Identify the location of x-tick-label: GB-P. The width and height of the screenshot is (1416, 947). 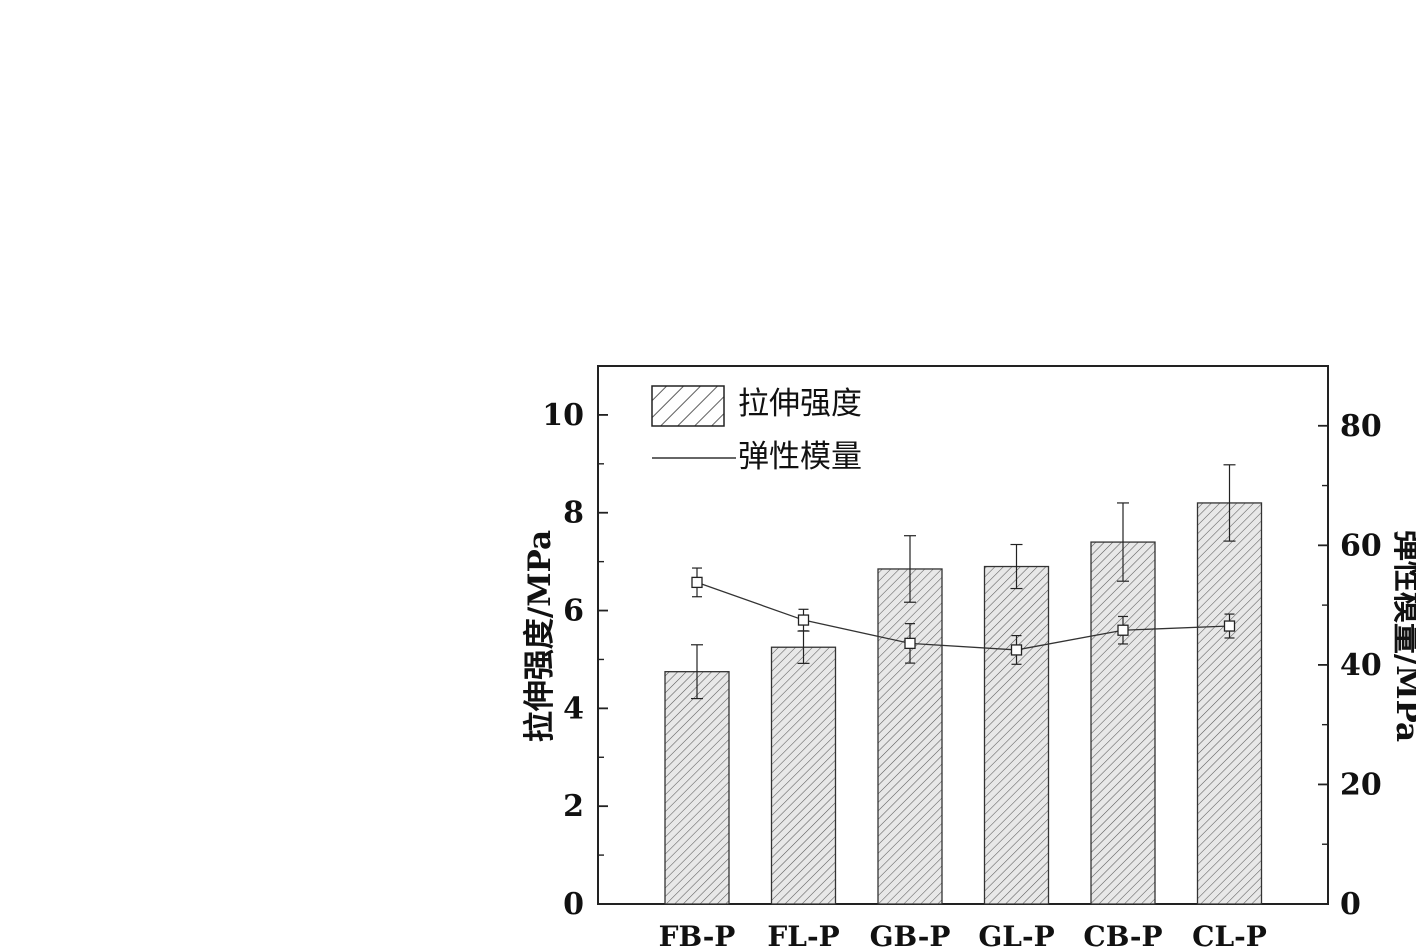
(910, 933).